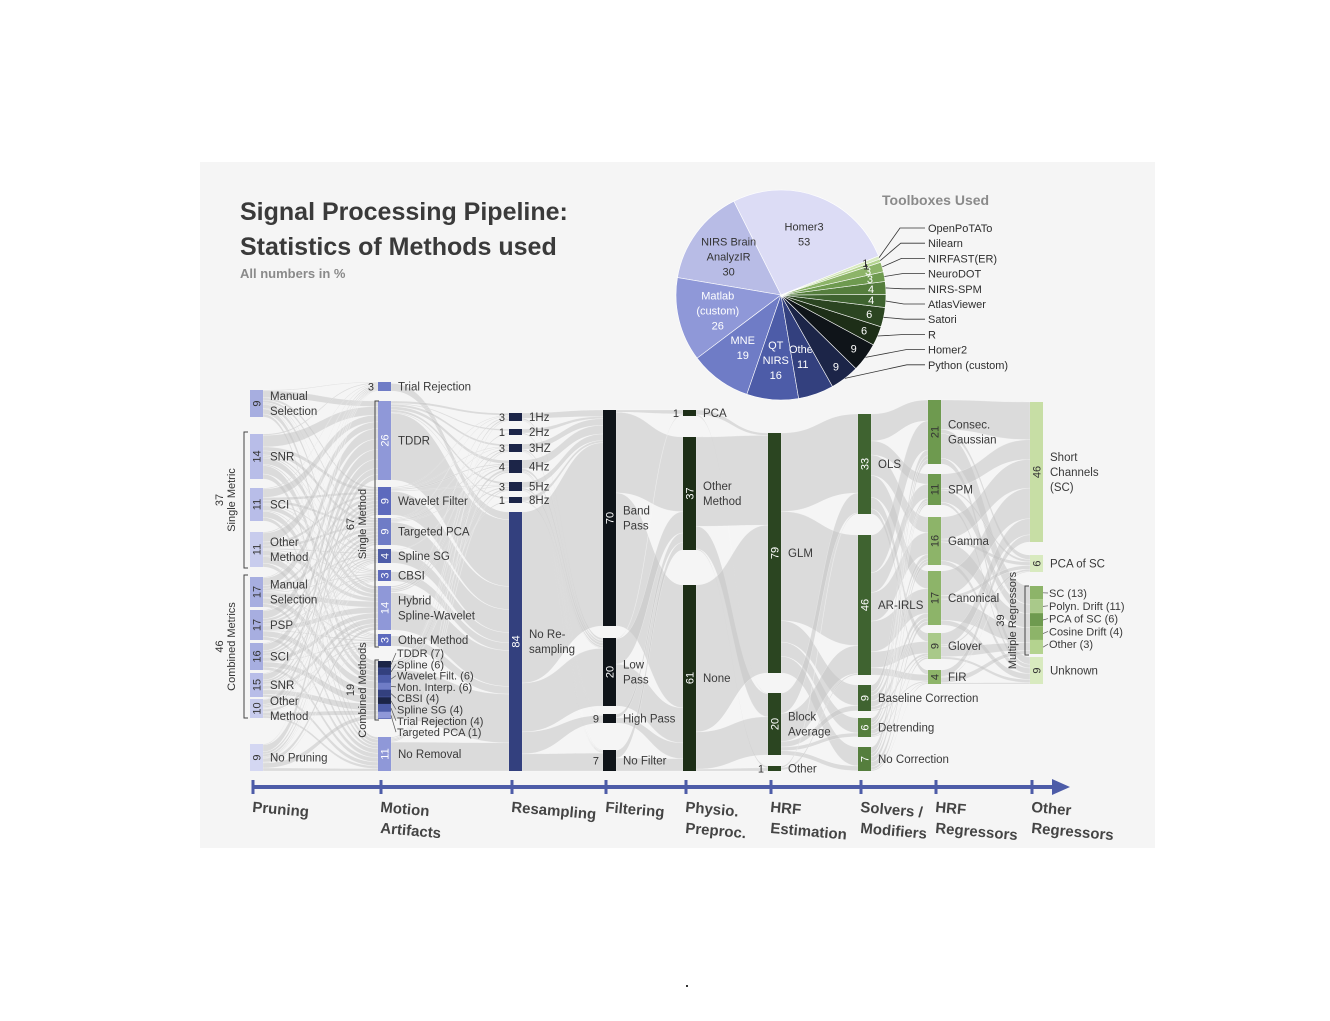 This screenshot has height=1021, width=1330. Describe the element at coordinates (965, 647) in the screenshot. I see `node-label-g_glover-0: Glover` at that location.